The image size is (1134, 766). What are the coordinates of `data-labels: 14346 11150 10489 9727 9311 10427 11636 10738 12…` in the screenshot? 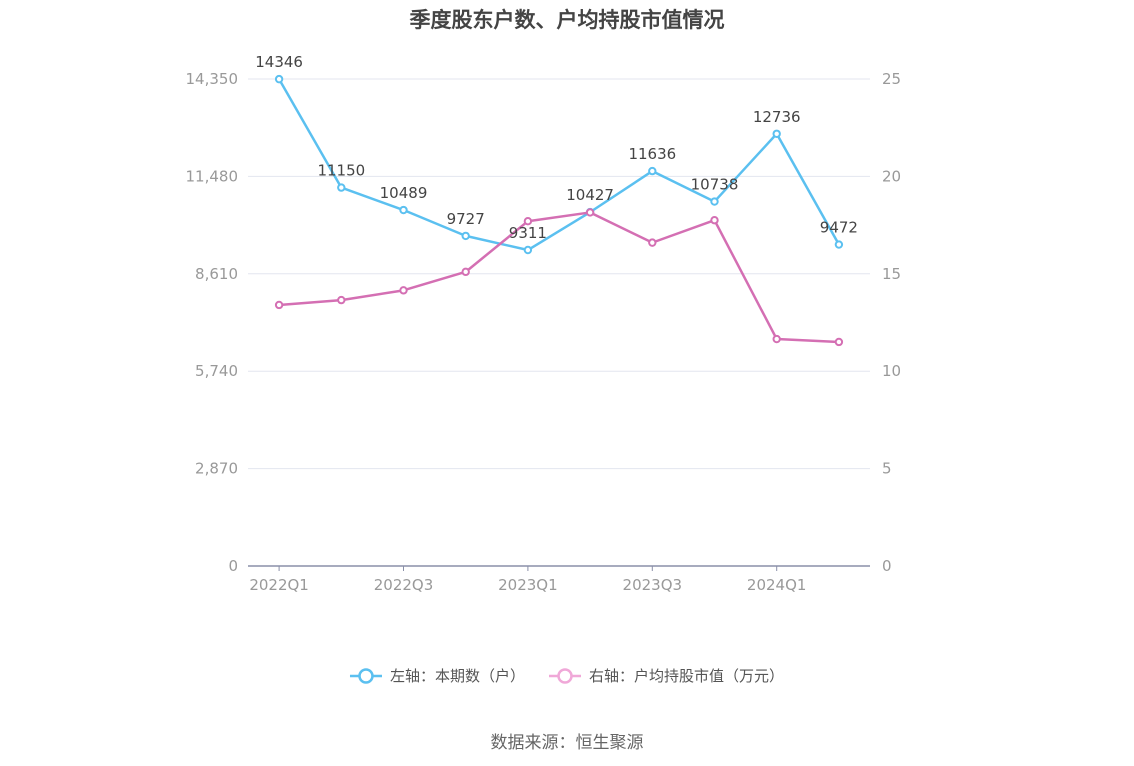 It's located at (556, 147).